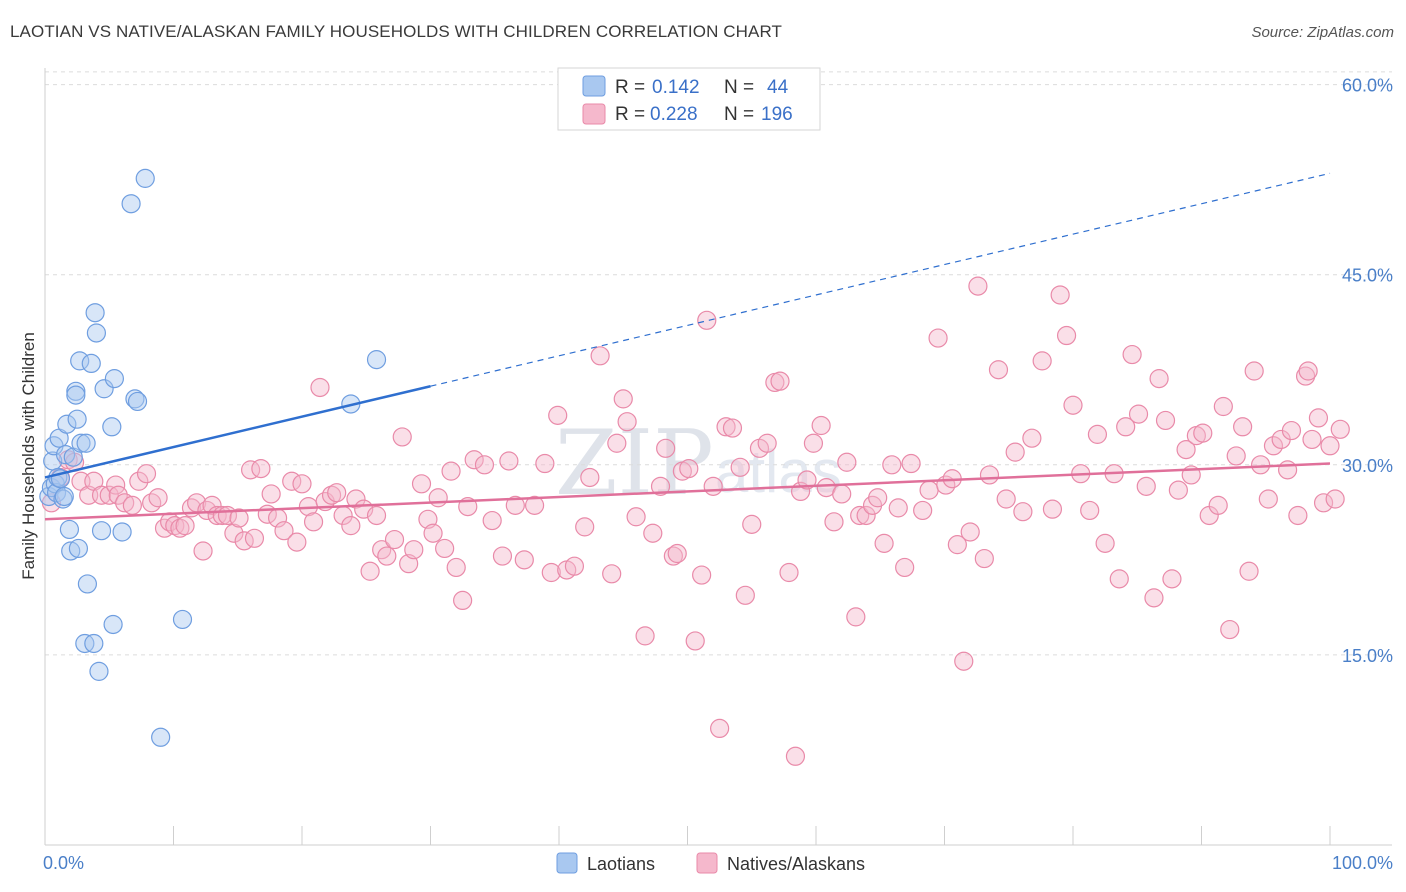  Describe the element at coordinates (1362, 863) in the screenshot. I see `x-tick-label-100: 100.0%` at that location.